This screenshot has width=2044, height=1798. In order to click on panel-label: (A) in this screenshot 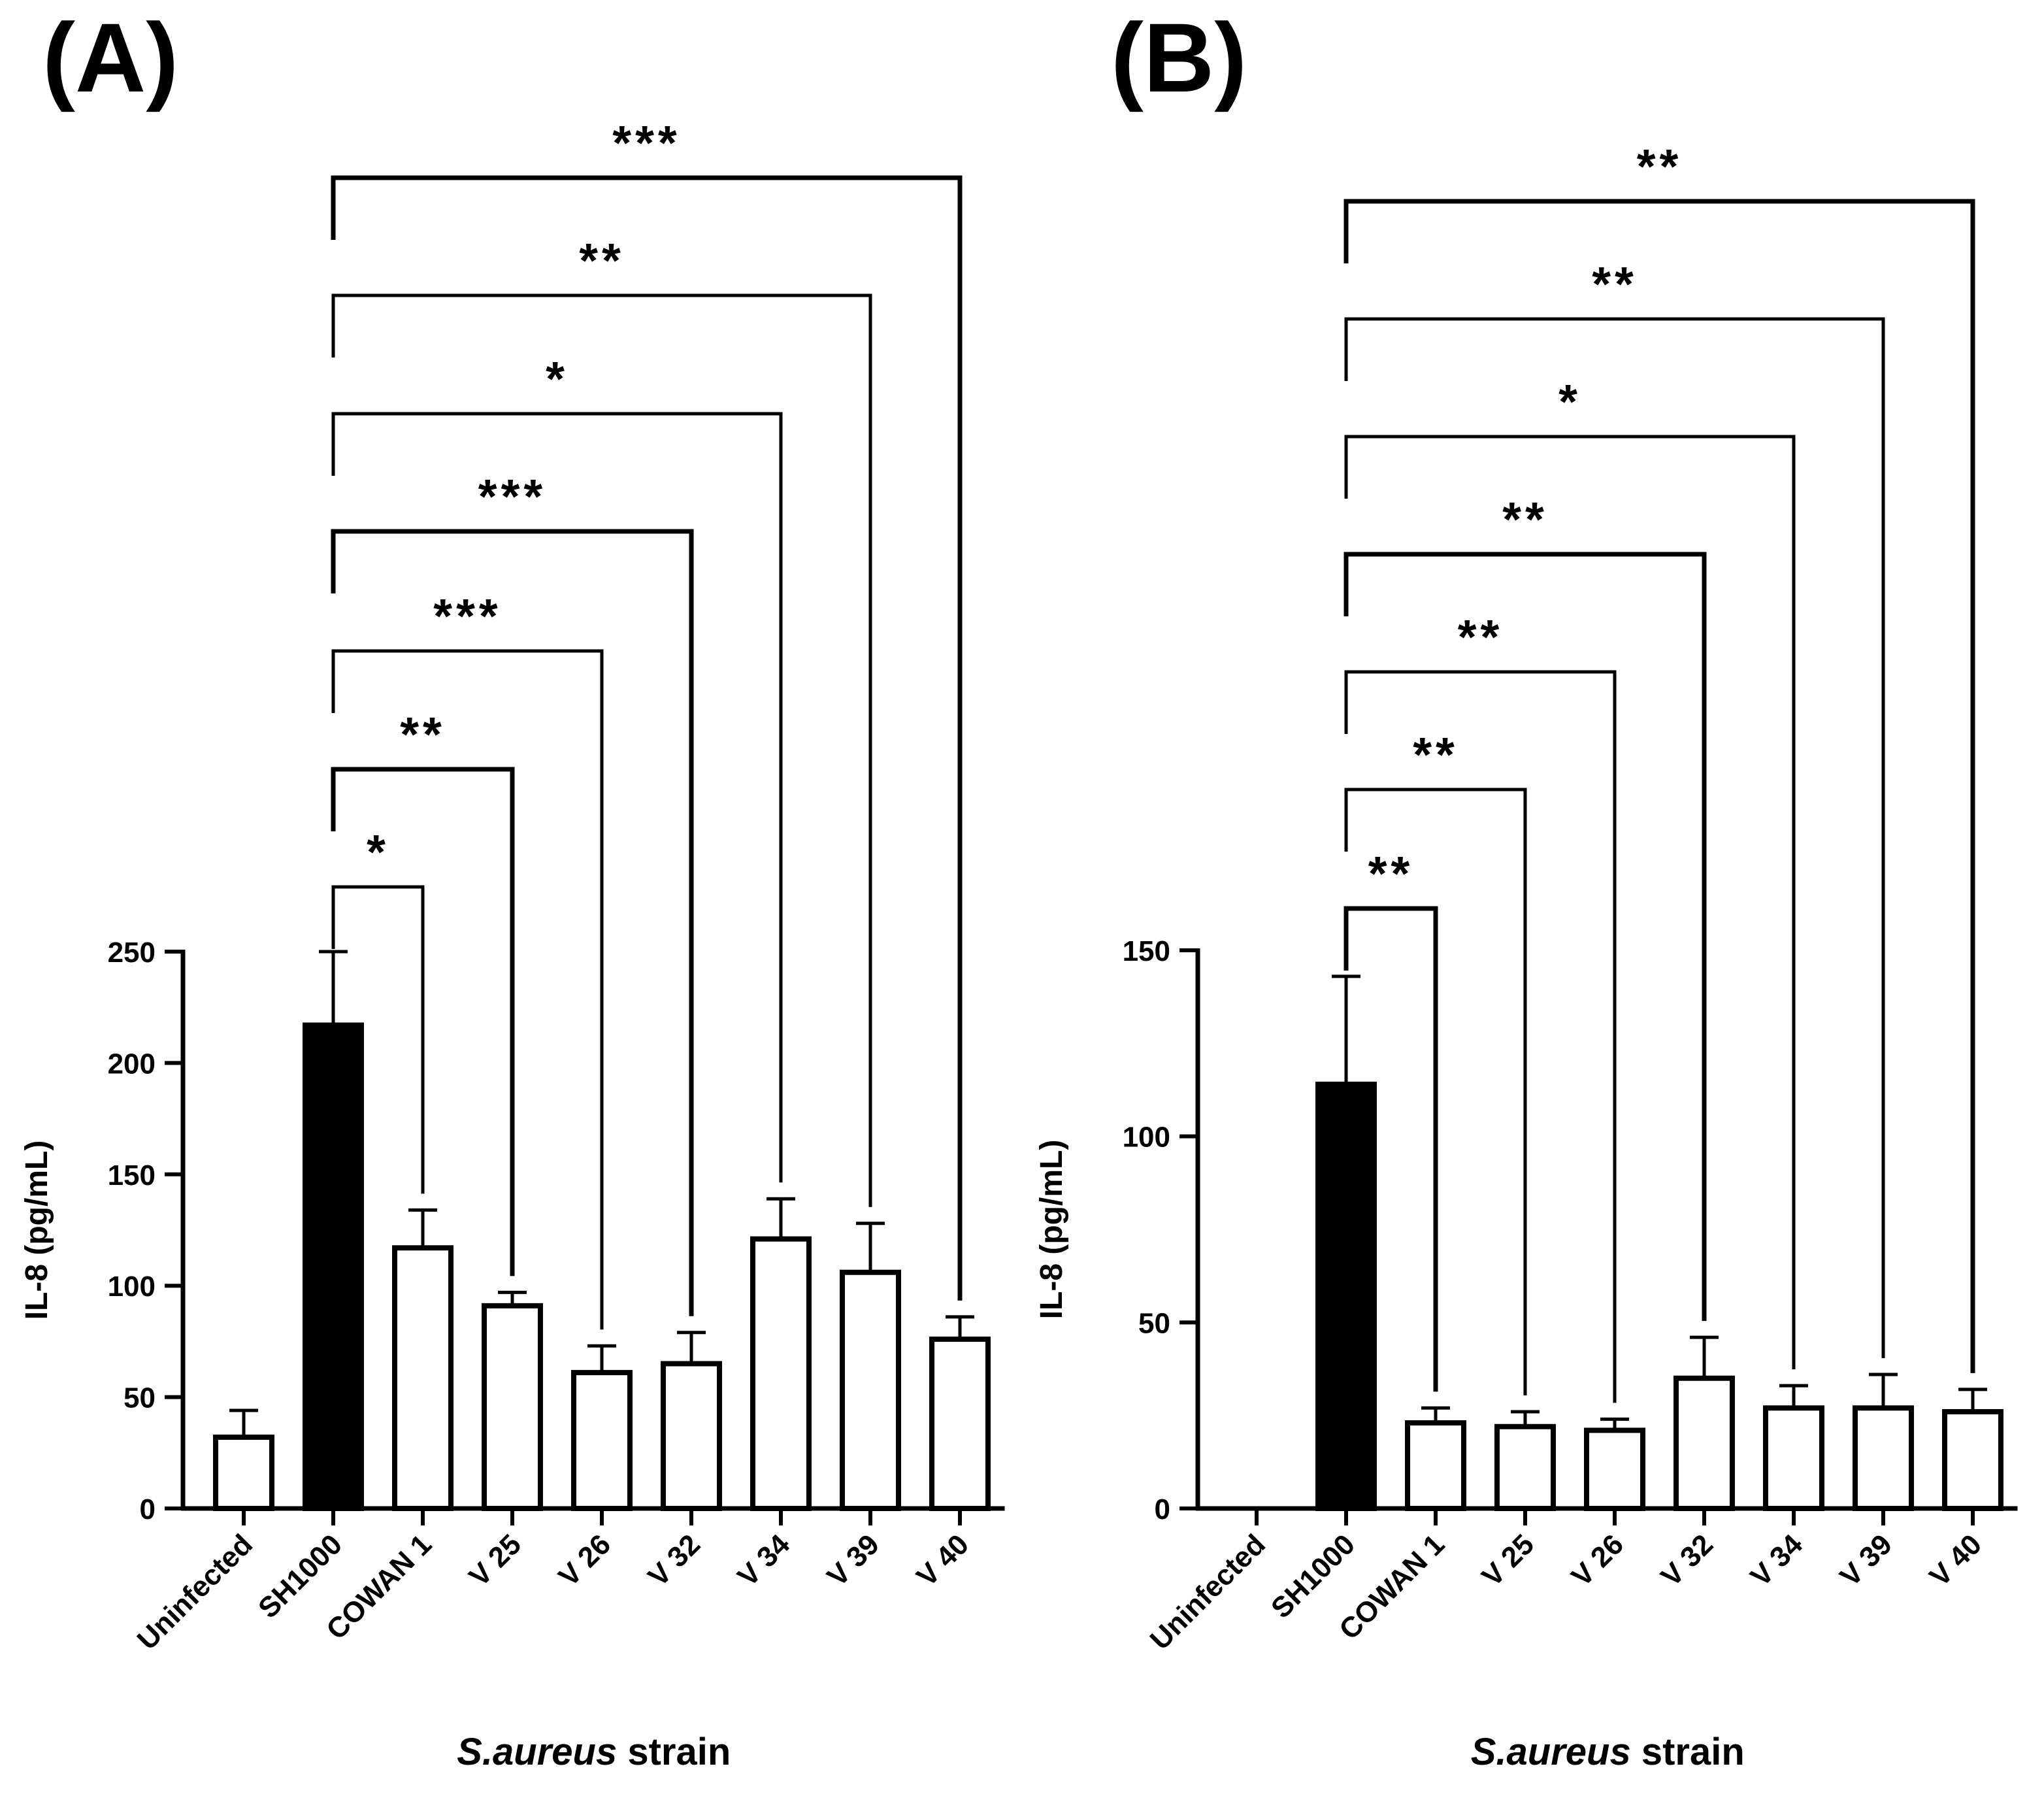, I will do `click(110, 58)`.